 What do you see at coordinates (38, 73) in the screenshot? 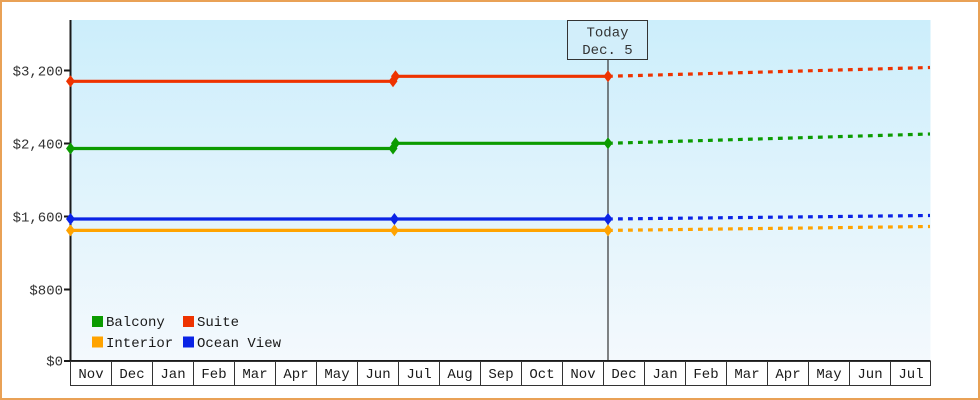
I see `svg-text: $3,200` at bounding box center [38, 73].